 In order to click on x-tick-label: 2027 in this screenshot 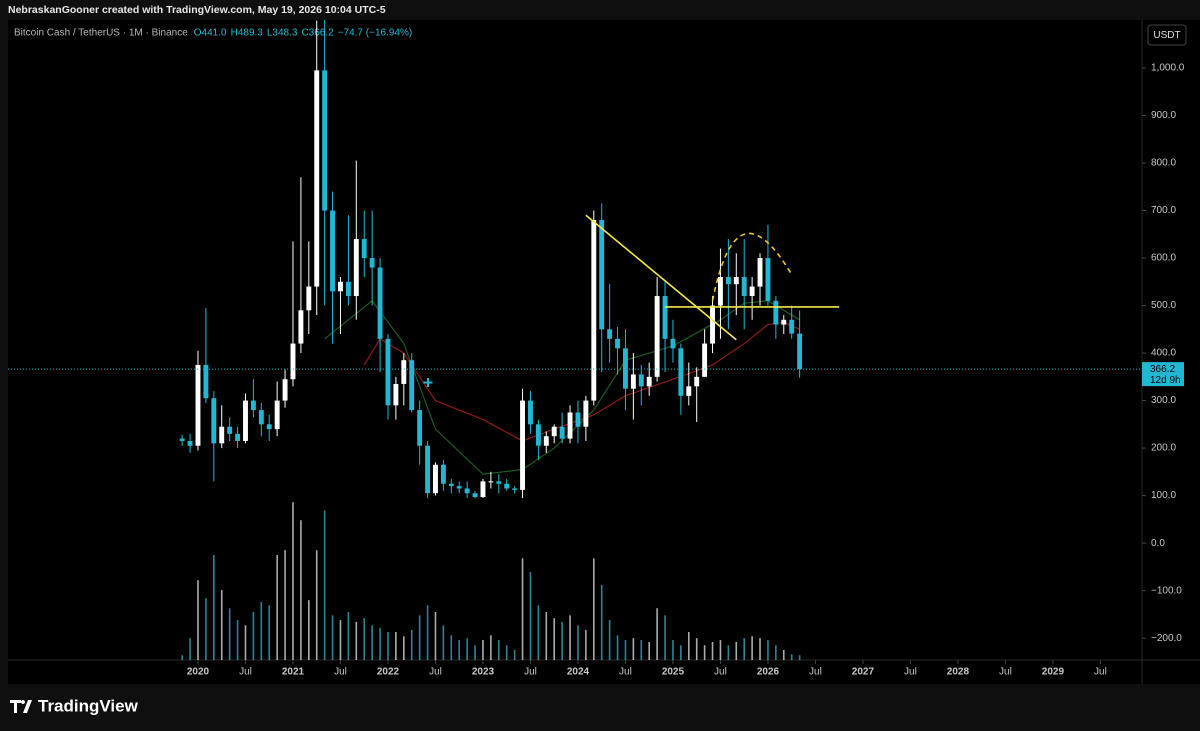, I will do `click(863, 672)`.